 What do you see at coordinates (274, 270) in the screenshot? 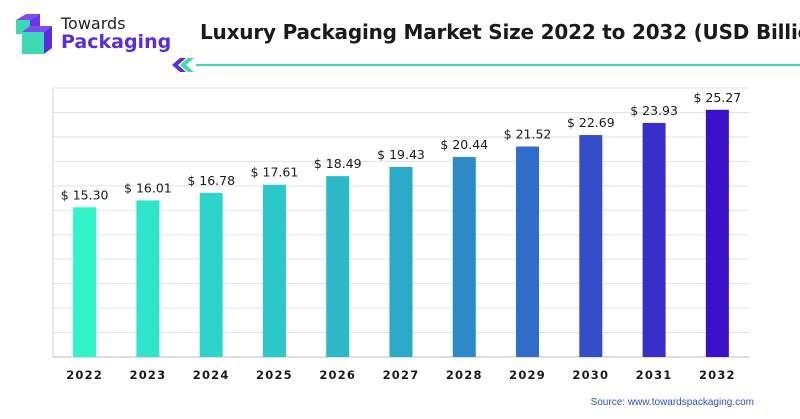
I see `bar-2025` at bounding box center [274, 270].